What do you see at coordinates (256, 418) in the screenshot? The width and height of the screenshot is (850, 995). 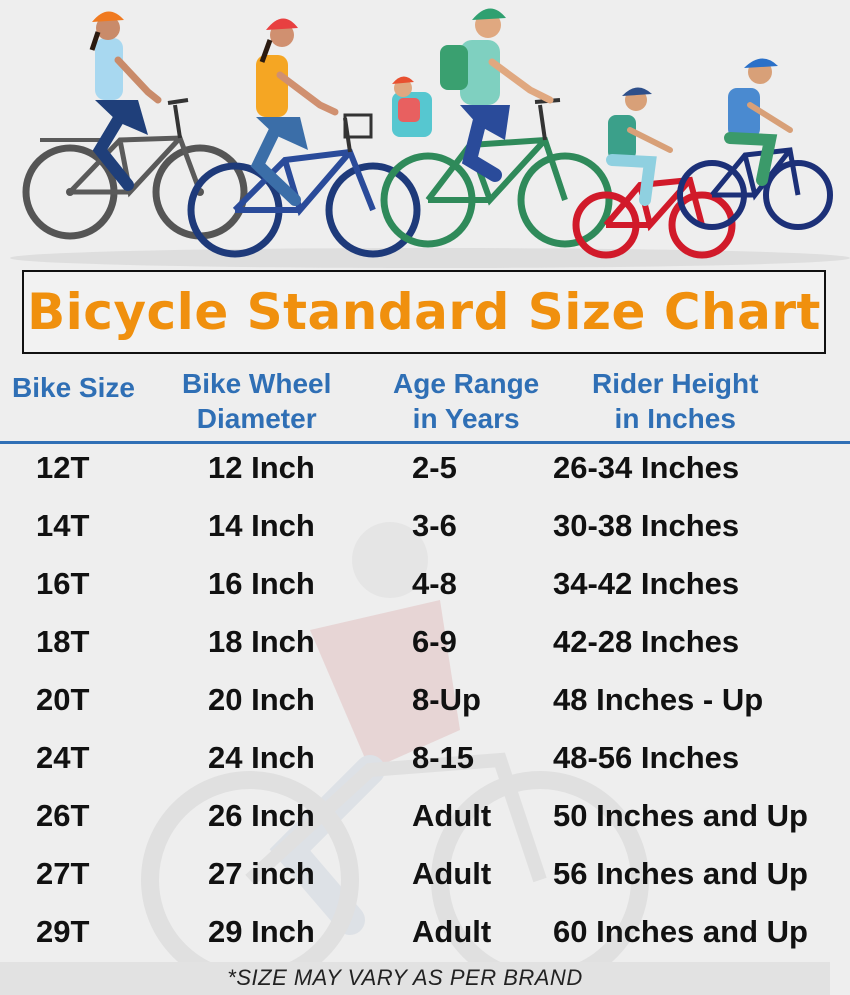 I see `header-wheel-diameter-line2: Diameter` at bounding box center [256, 418].